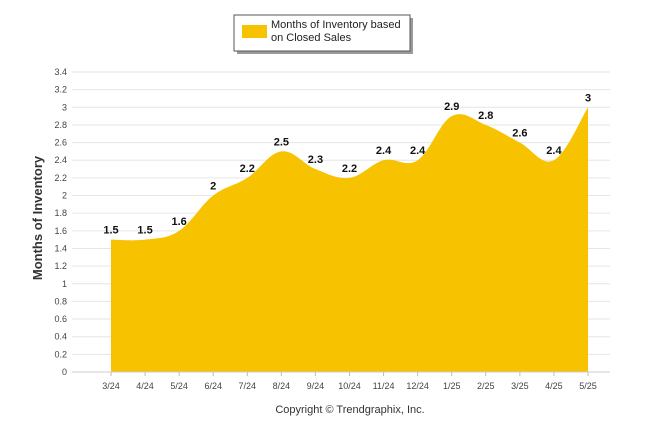 This screenshot has height=434, width=646. What do you see at coordinates (60, 72) in the screenshot?
I see `y-tick-label: 3.4` at bounding box center [60, 72].